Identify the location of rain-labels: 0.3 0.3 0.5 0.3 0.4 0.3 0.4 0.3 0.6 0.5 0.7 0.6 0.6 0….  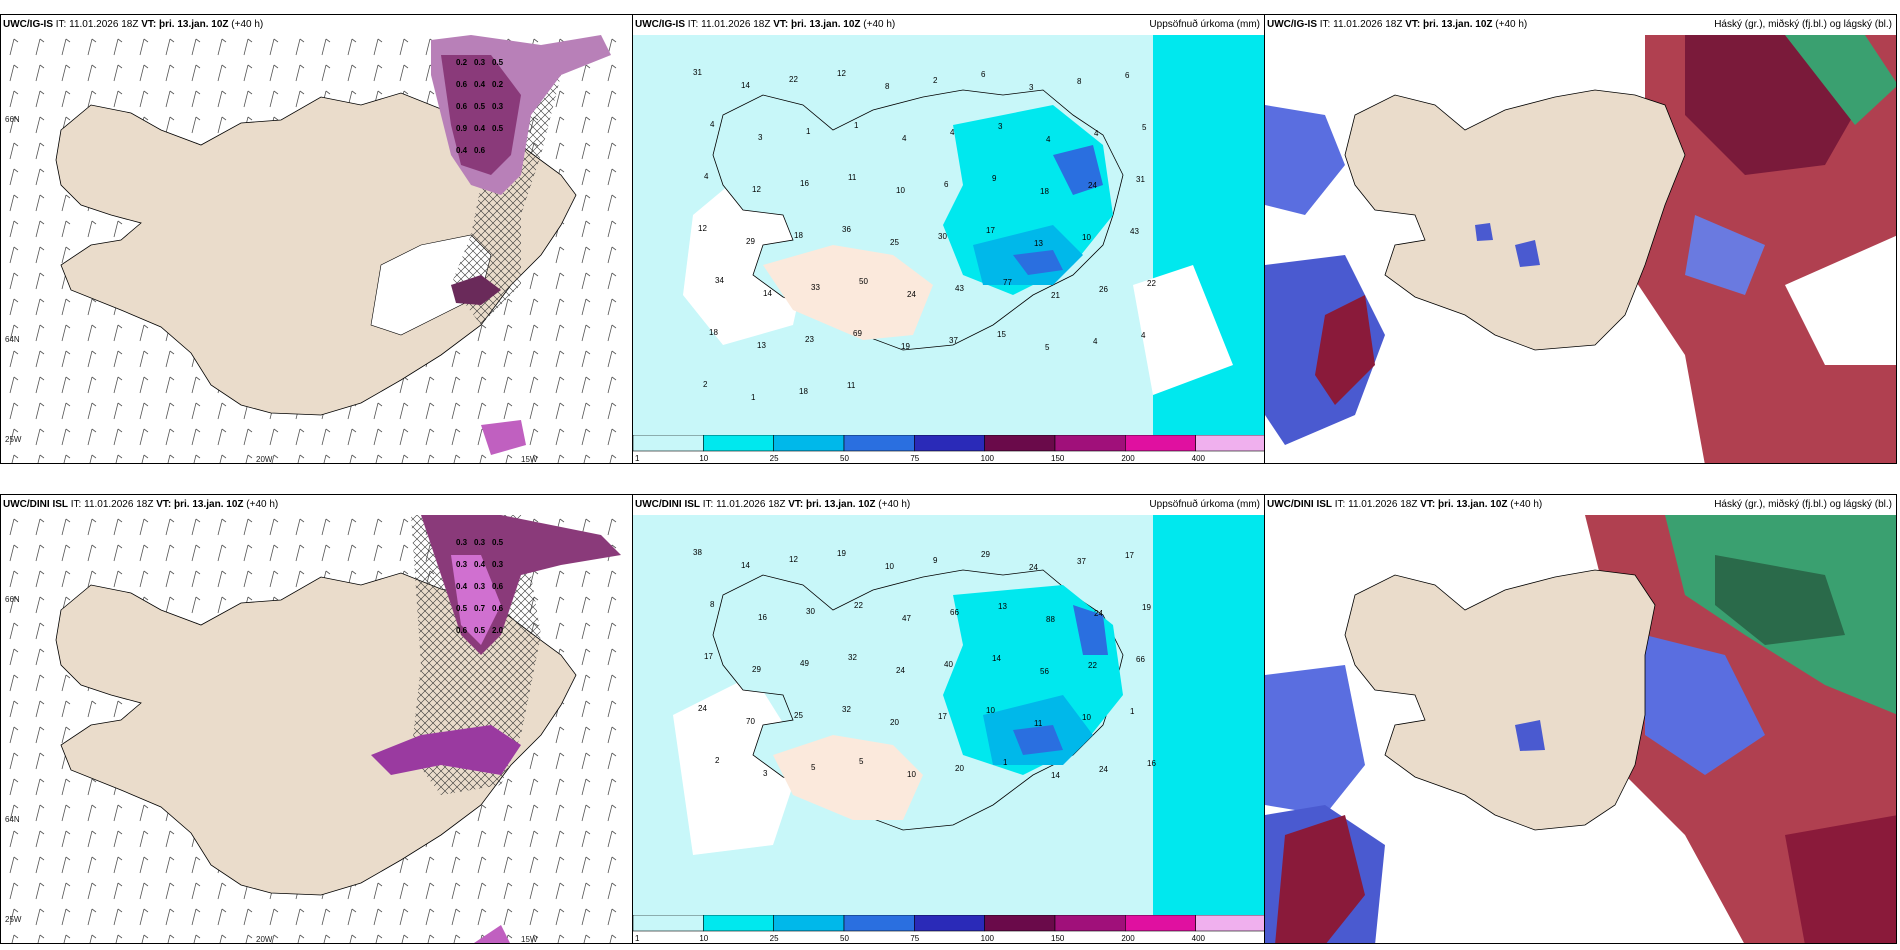
(480, 586).